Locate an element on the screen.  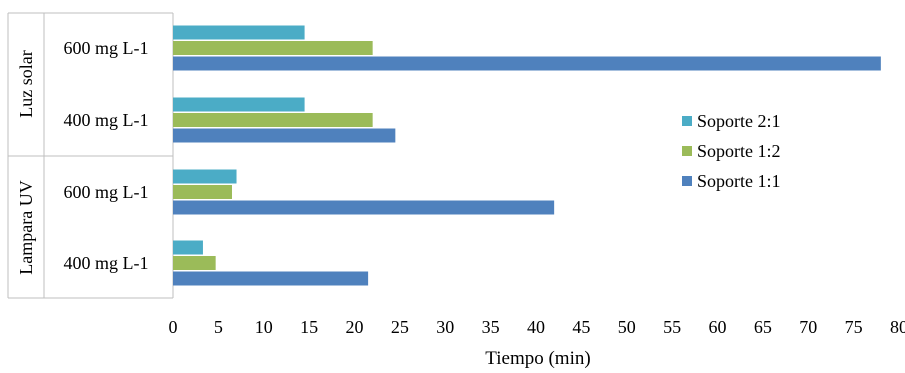
x-tick-label: 55 is located at coordinates (672, 327).